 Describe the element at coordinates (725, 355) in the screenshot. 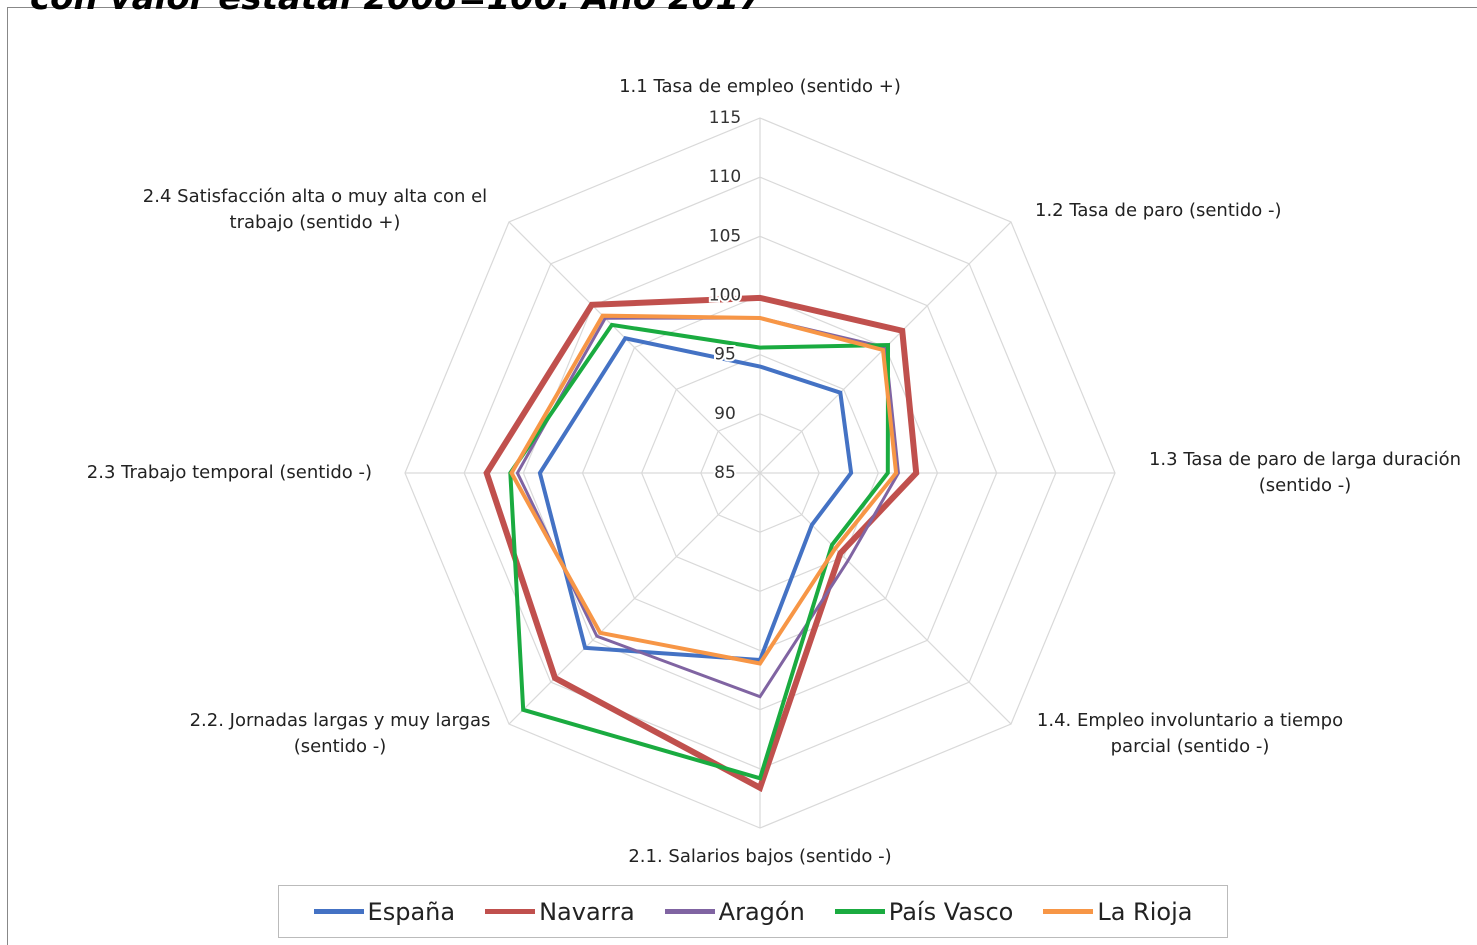

I see `y-tick-label: 95` at that location.